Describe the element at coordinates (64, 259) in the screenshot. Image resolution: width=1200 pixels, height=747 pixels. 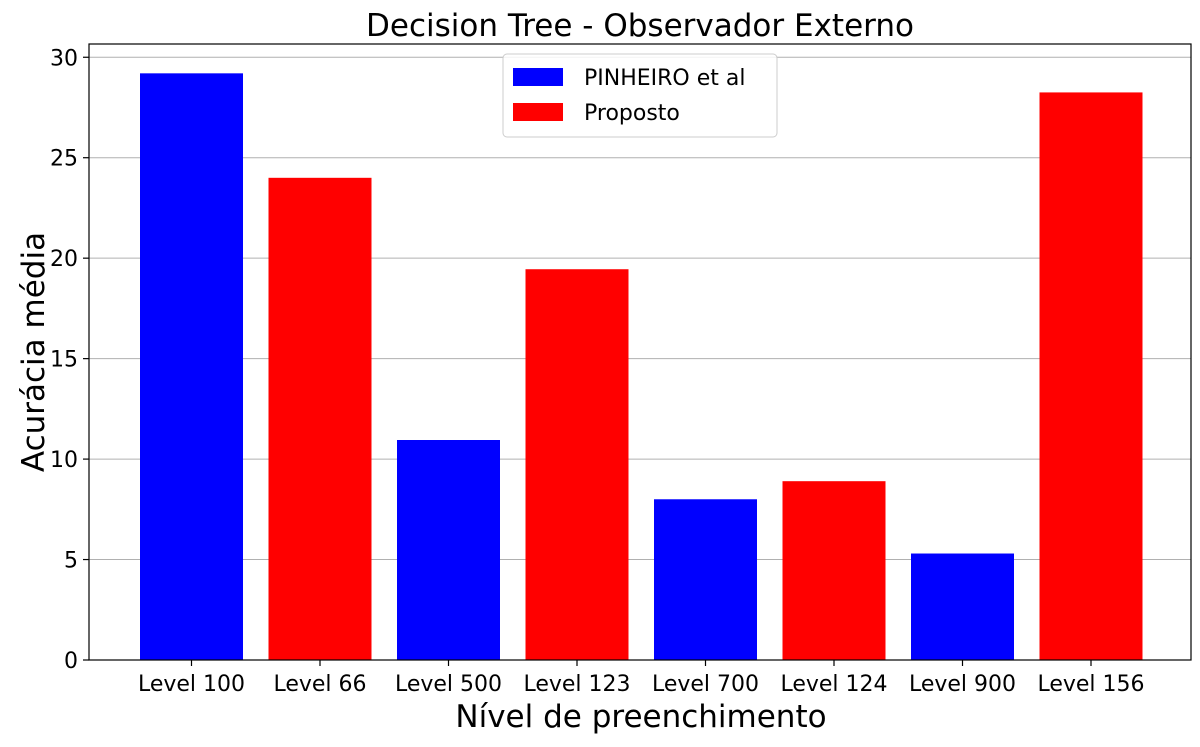
I see `y-tick-label: 20` at that location.